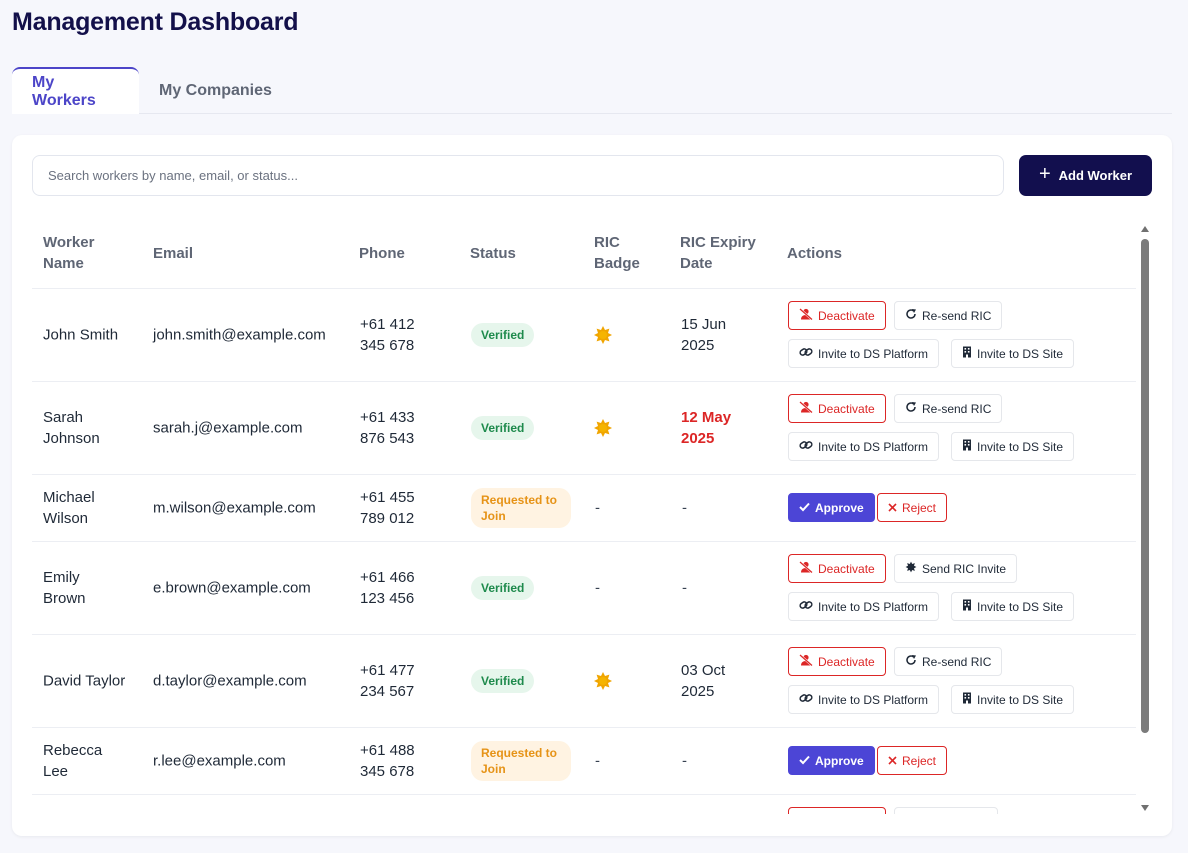 The height and width of the screenshot is (853, 1188). I want to click on deactivate-button, so click(837, 810).